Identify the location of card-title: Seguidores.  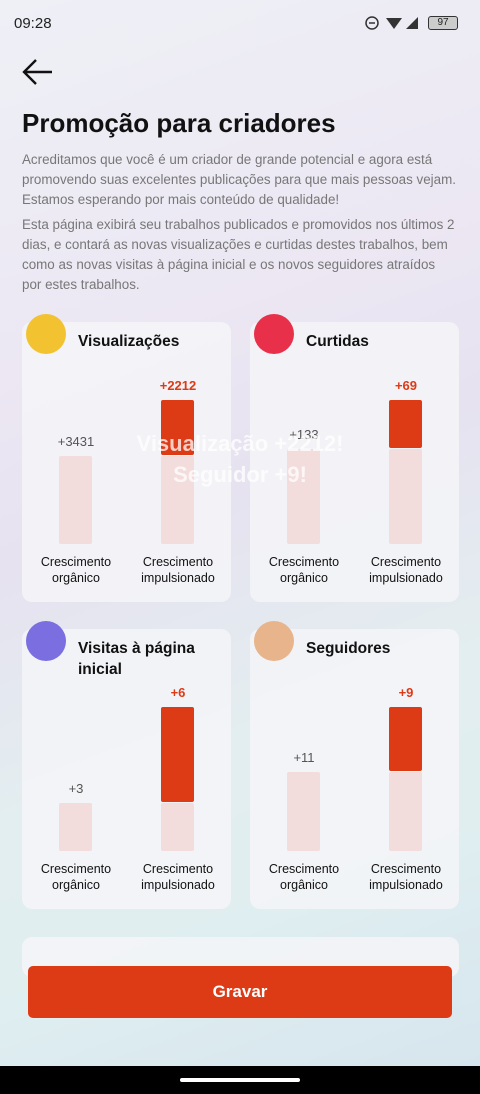
(348, 648).